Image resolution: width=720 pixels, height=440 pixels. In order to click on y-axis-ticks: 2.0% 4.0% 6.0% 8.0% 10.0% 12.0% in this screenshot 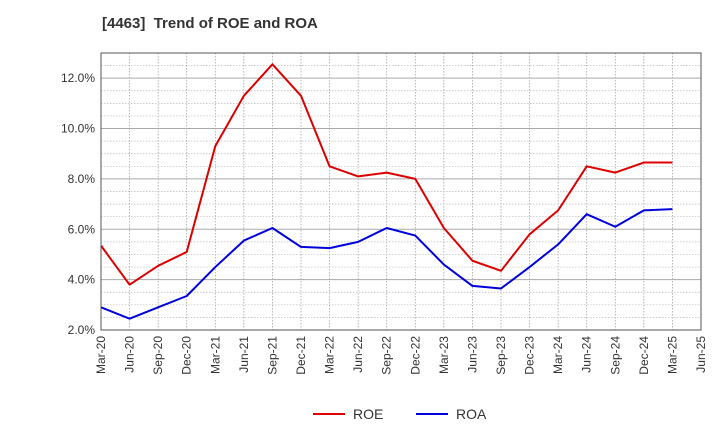, I will do `click(78, 204)`.